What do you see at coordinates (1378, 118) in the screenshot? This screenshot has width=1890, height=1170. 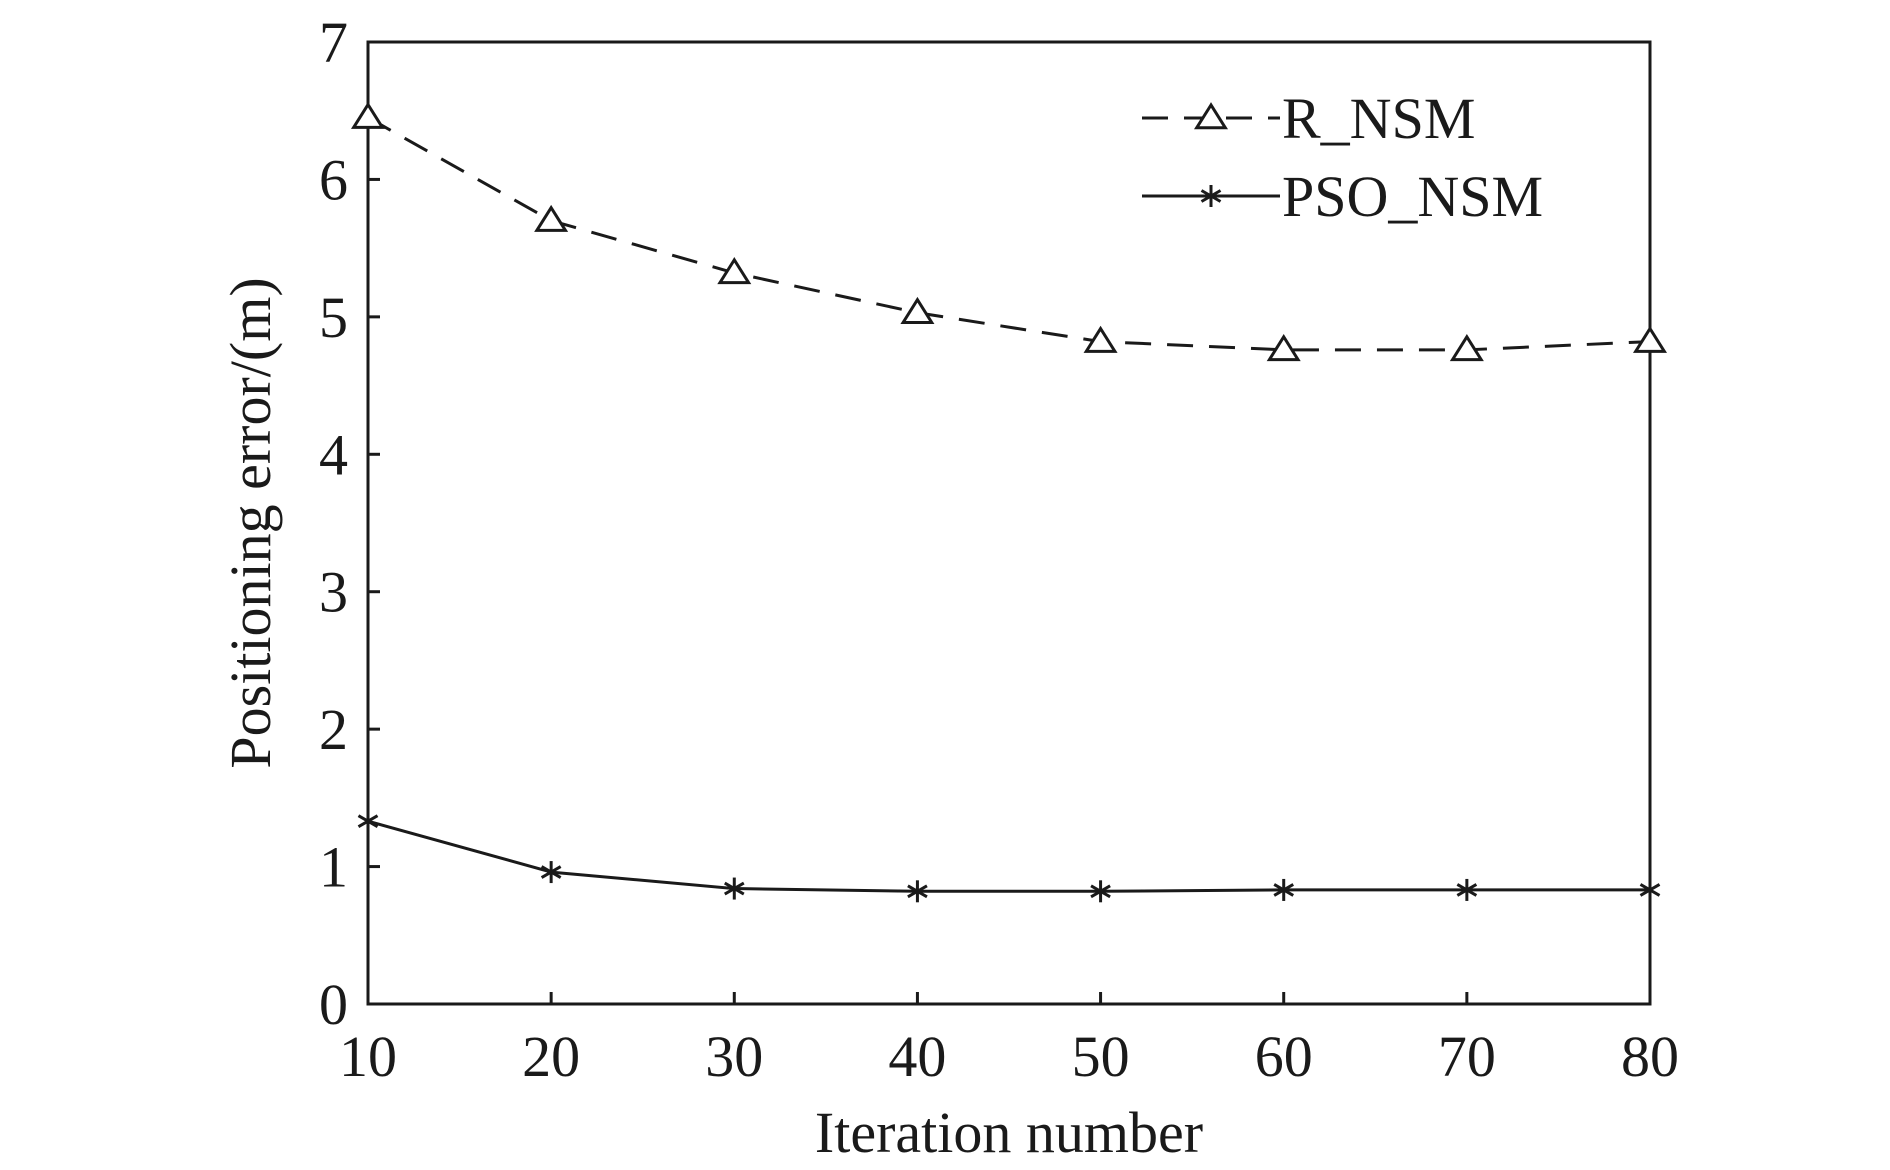 I see `legend-label: R_NSM` at bounding box center [1378, 118].